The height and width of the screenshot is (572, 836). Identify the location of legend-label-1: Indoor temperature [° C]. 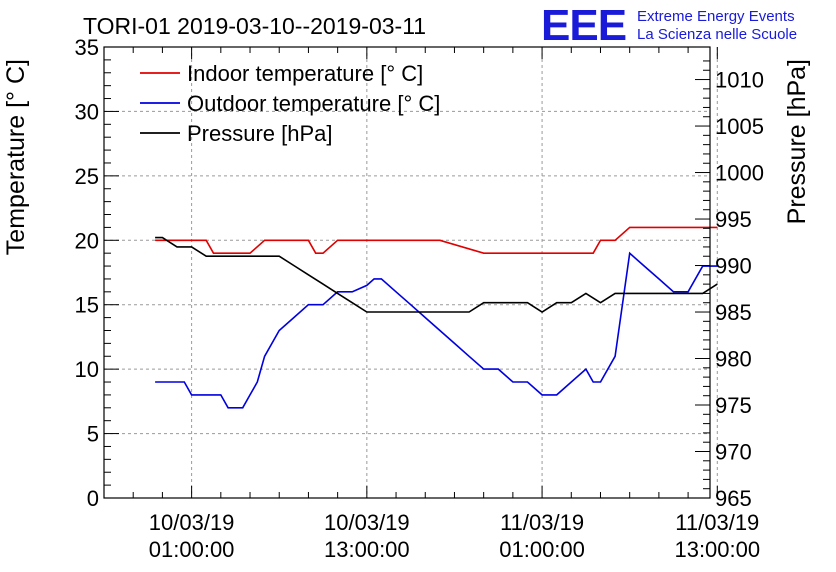
(305, 73).